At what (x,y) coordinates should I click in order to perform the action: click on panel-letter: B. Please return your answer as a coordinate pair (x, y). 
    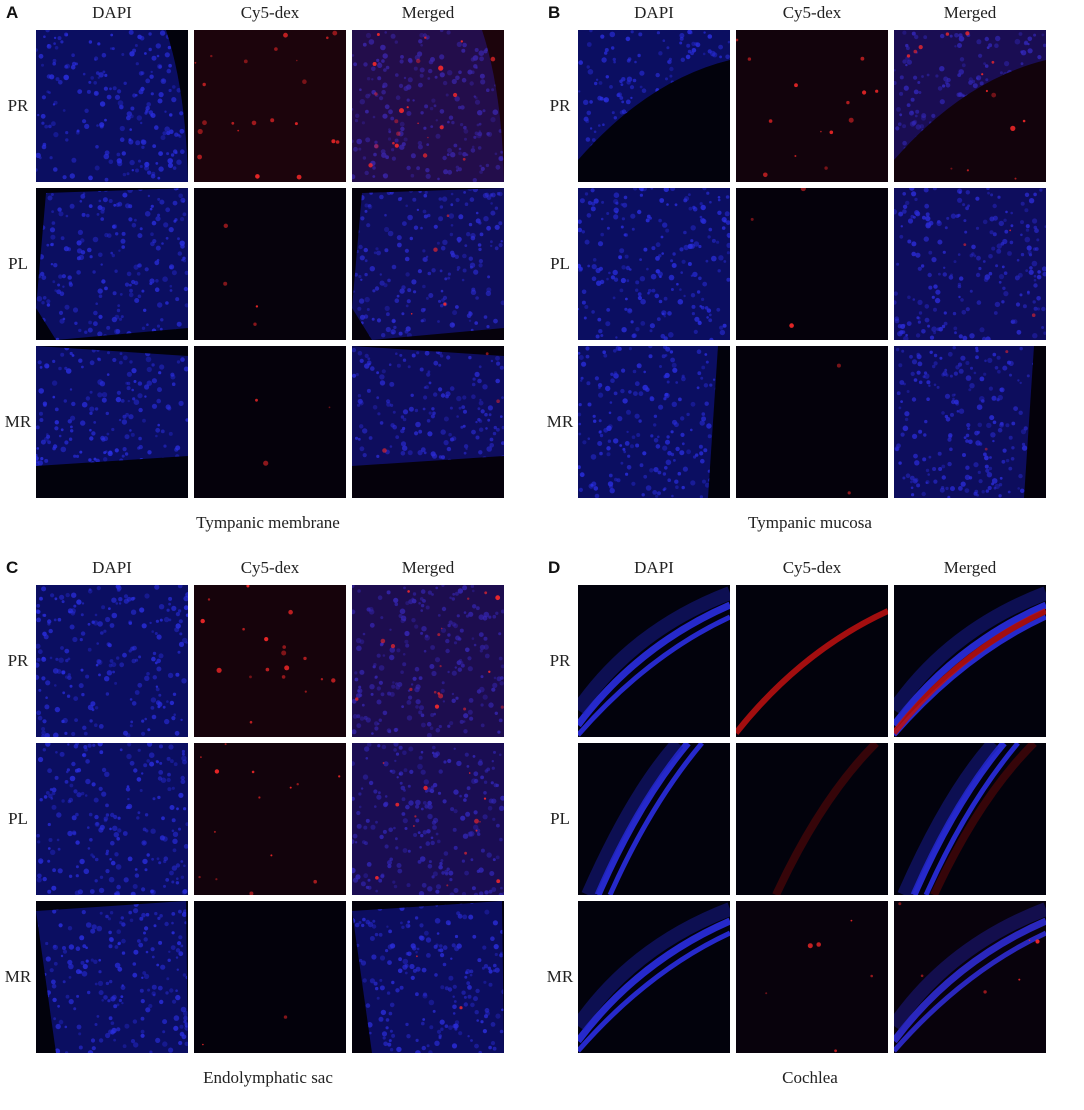
    Looking at the image, I should click on (554, 12).